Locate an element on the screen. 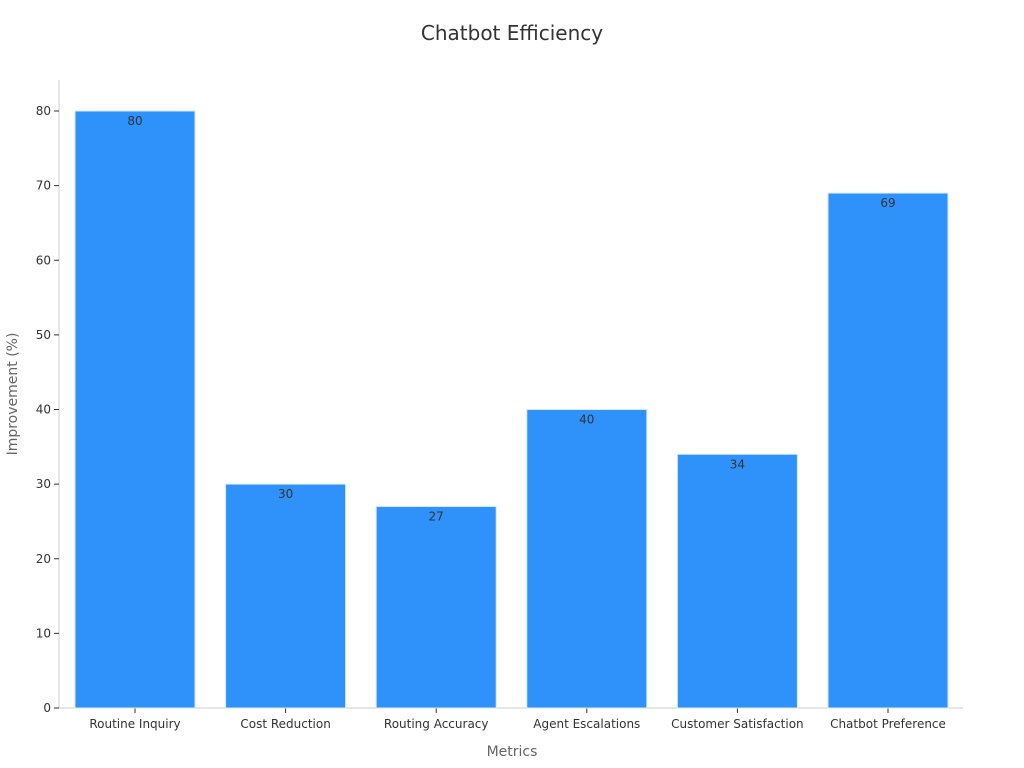 This screenshot has height=768, width=1024. y-tick-label: 60 is located at coordinates (43, 260).